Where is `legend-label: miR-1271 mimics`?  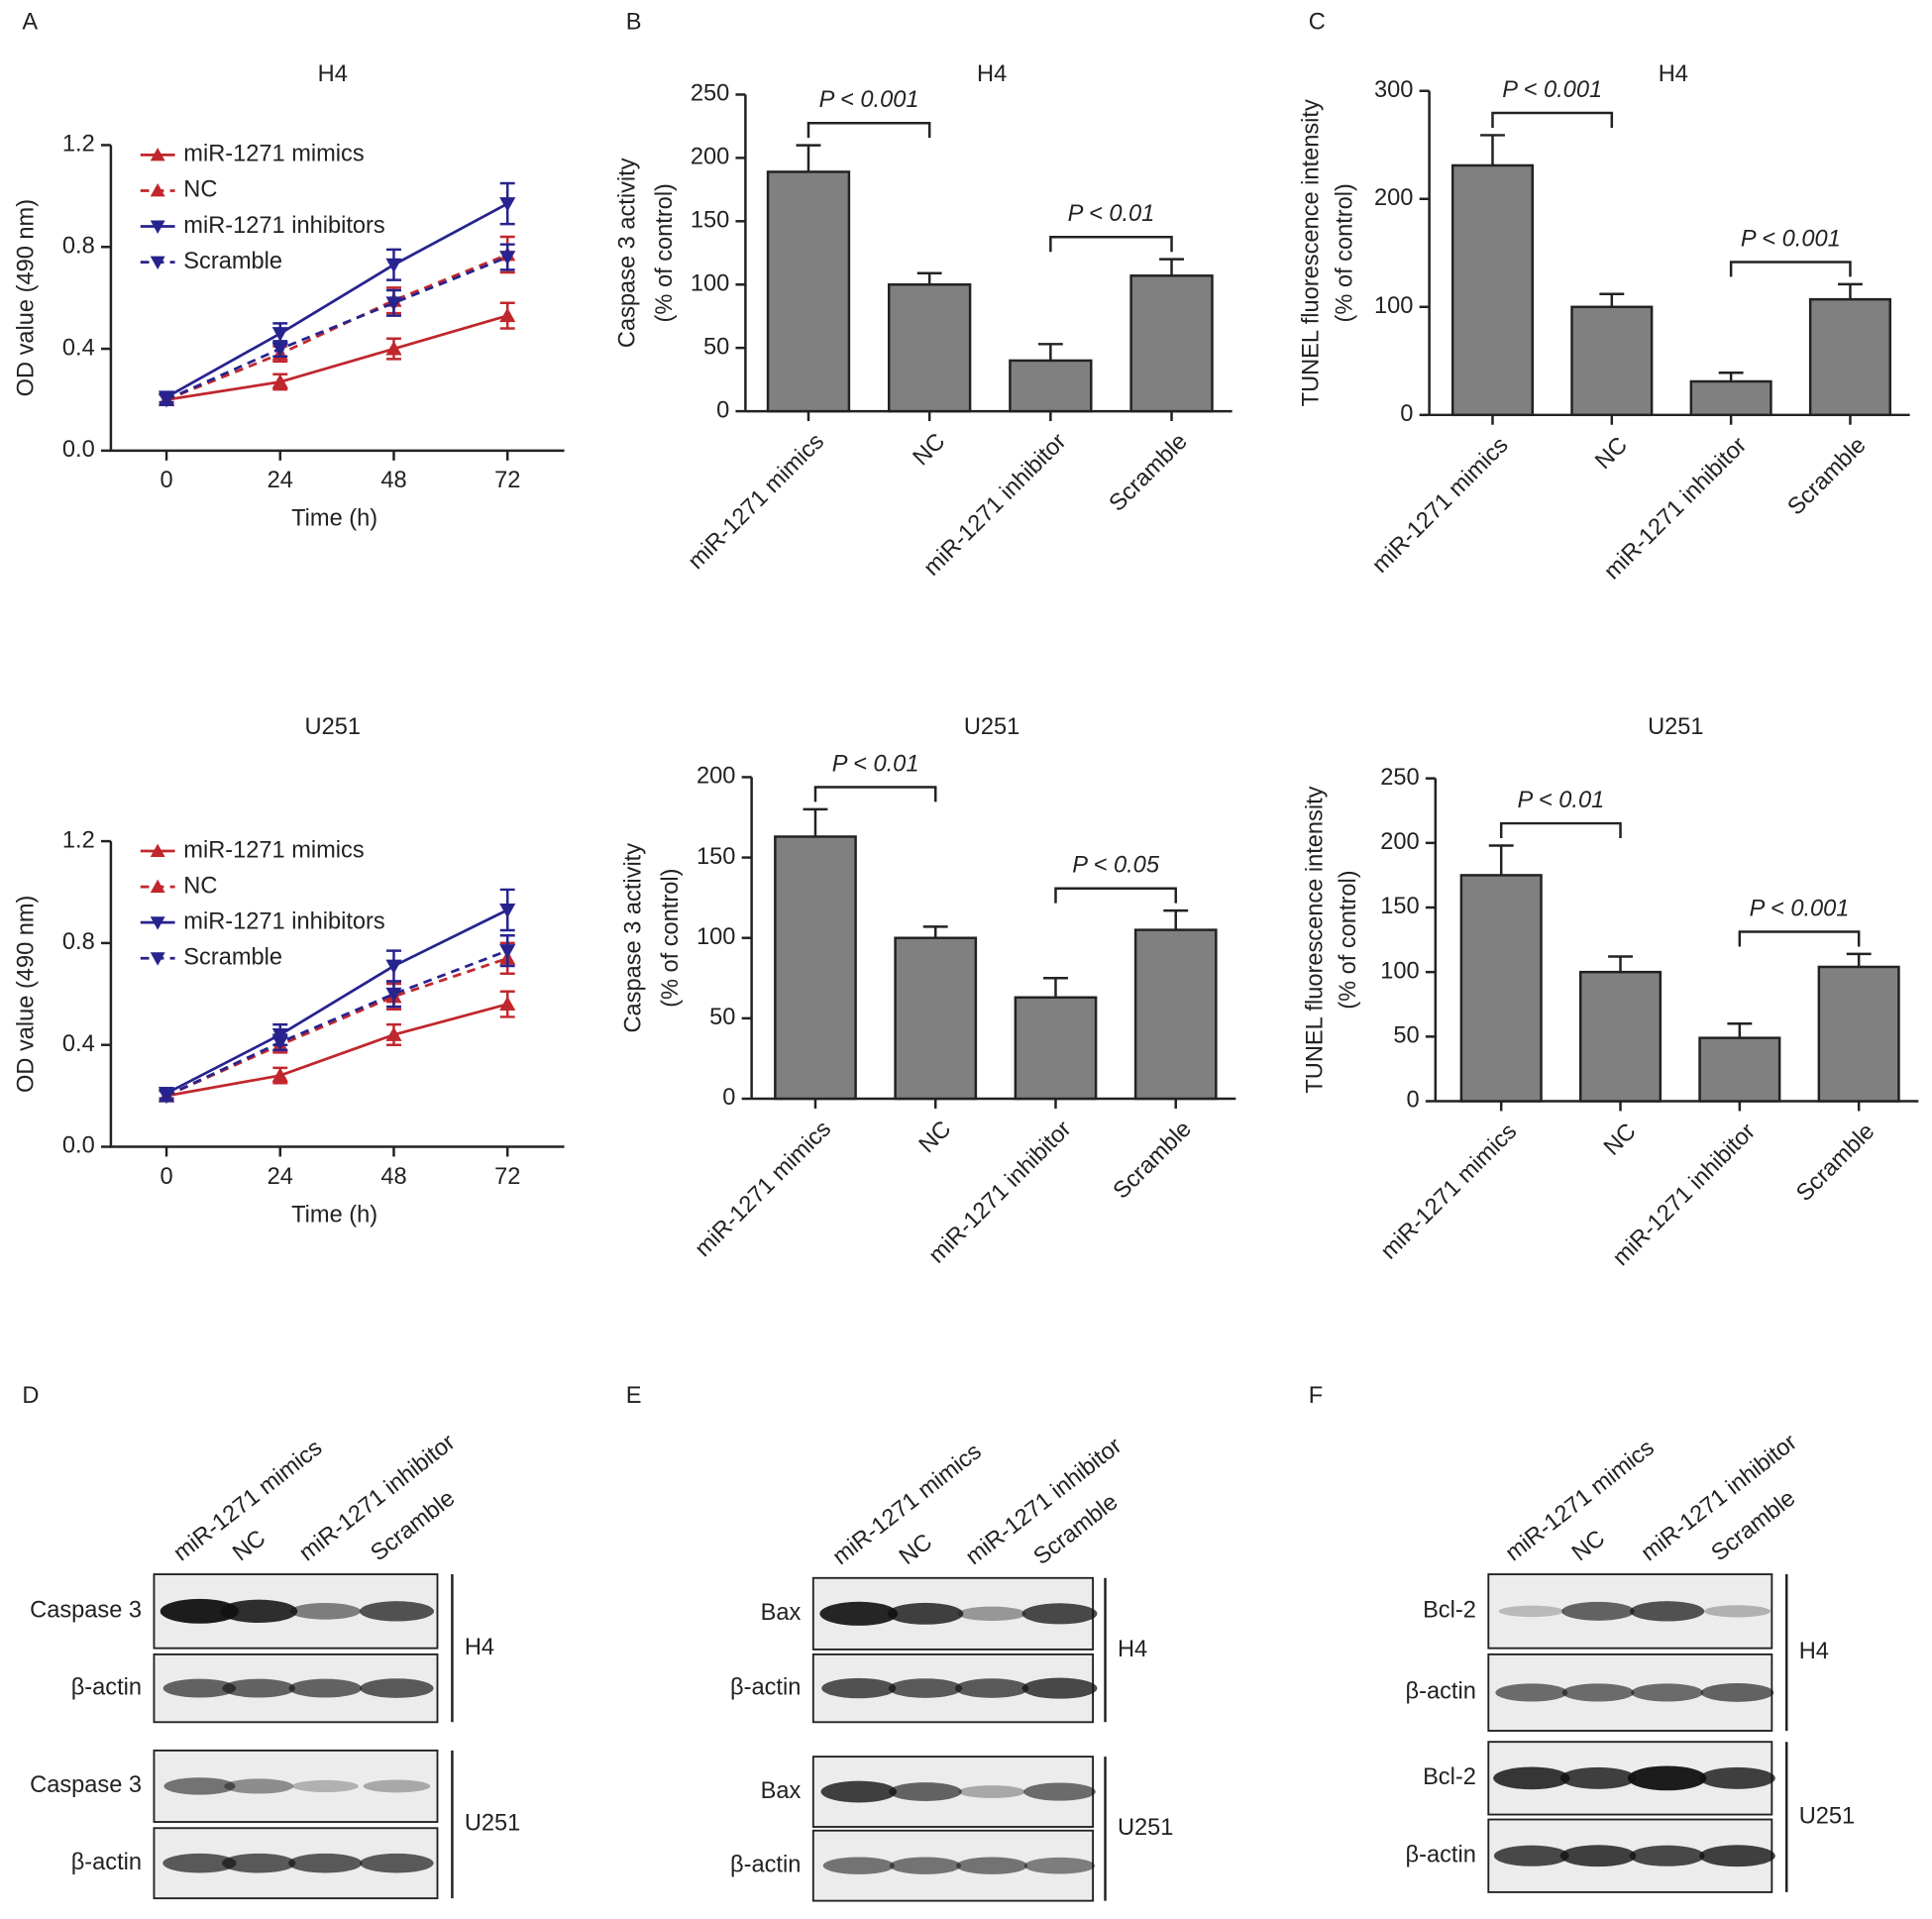
legend-label: miR-1271 mimics is located at coordinates (273, 154).